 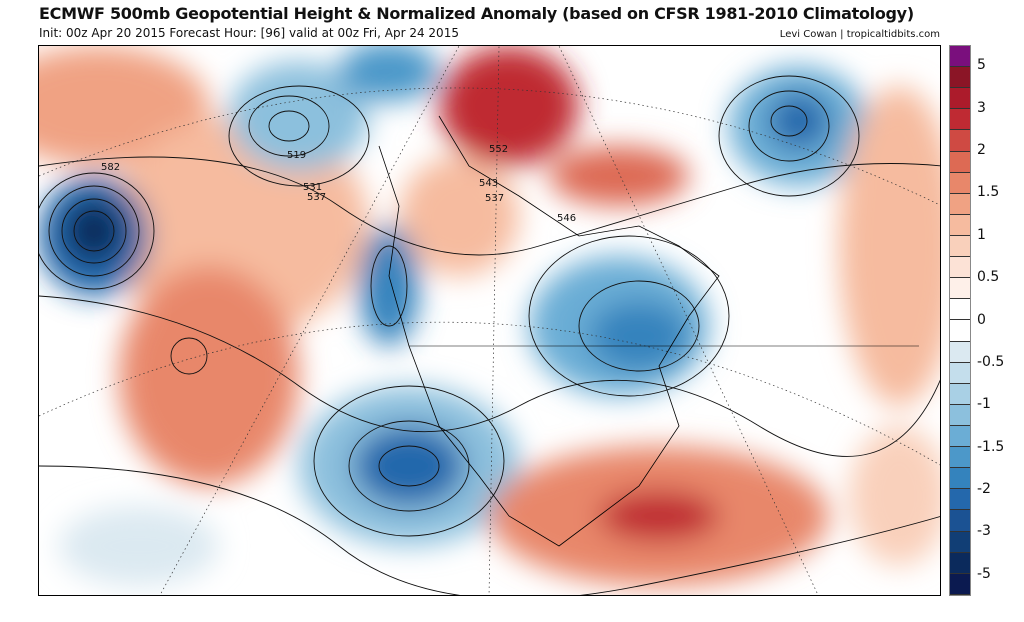 What do you see at coordinates (981, 234) in the screenshot?
I see `colorbar-label: 1` at bounding box center [981, 234].